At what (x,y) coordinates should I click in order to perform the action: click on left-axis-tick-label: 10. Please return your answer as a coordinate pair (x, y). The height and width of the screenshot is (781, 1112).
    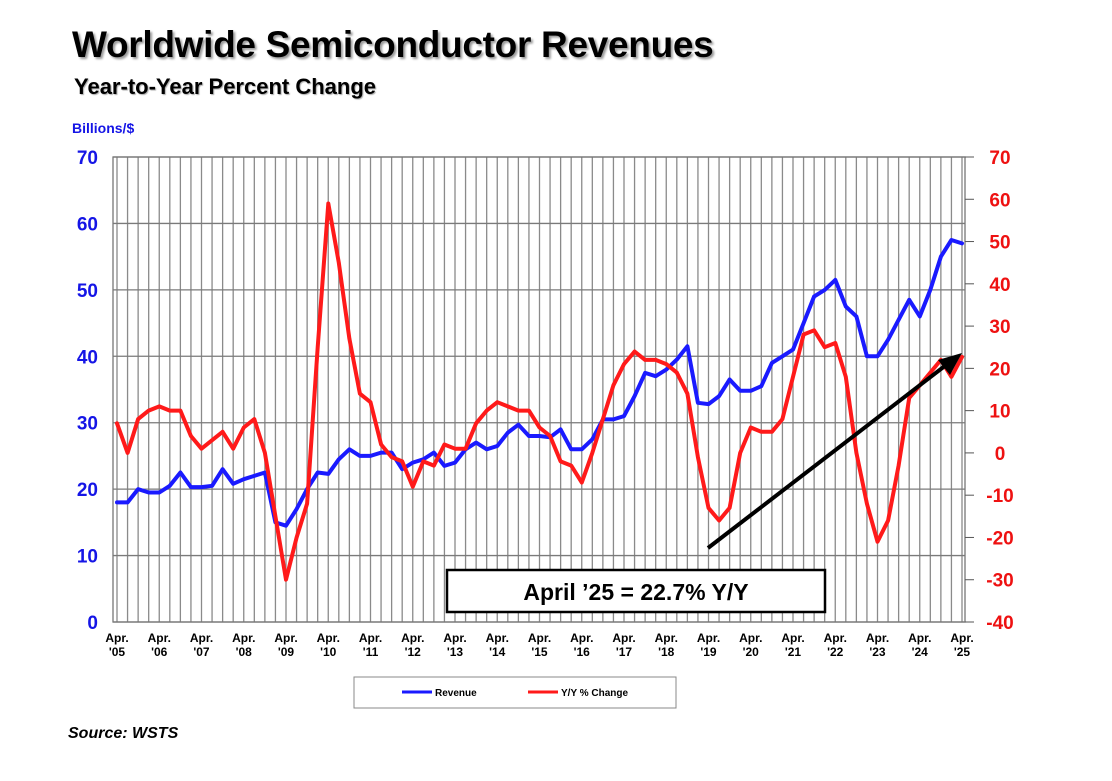
    Looking at the image, I should click on (87, 557).